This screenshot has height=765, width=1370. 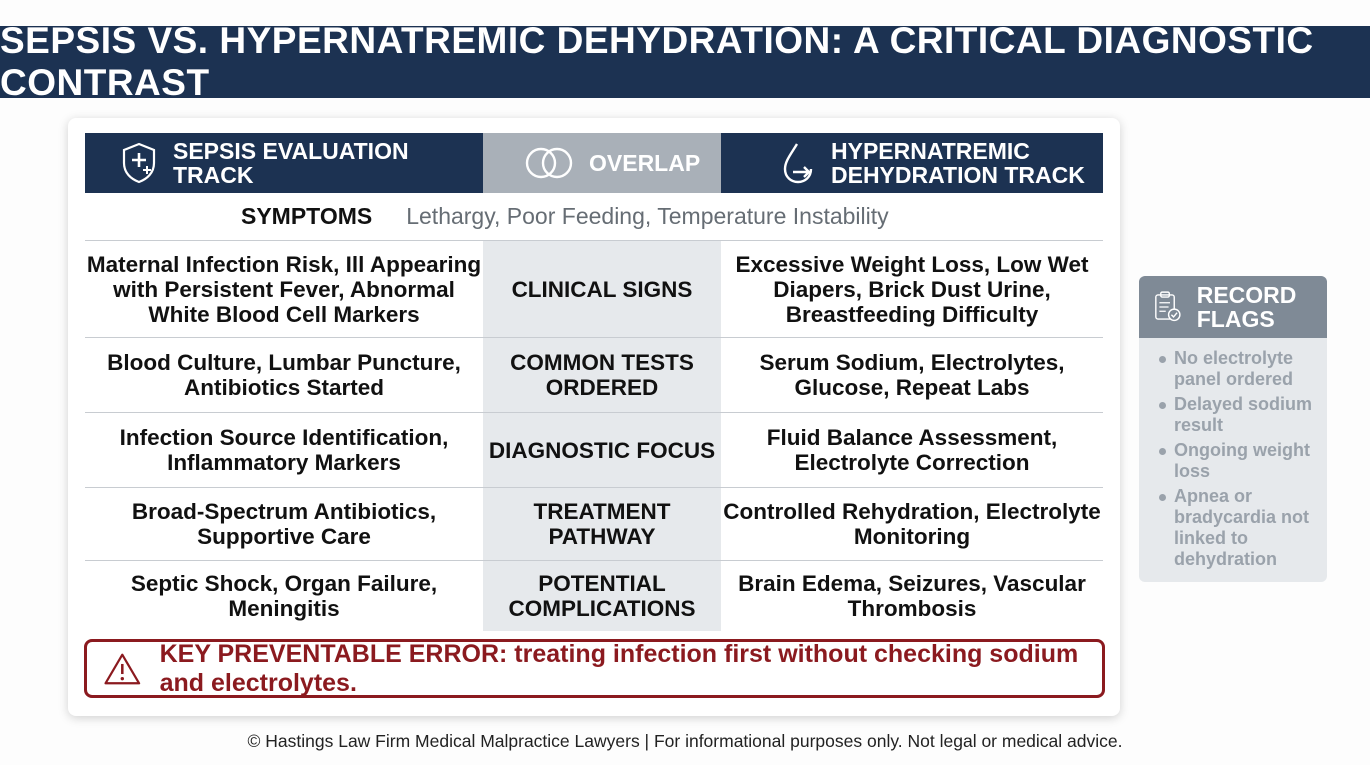 I want to click on category-cell: POTENTIAL COMPLICATIONS, so click(x=602, y=596).